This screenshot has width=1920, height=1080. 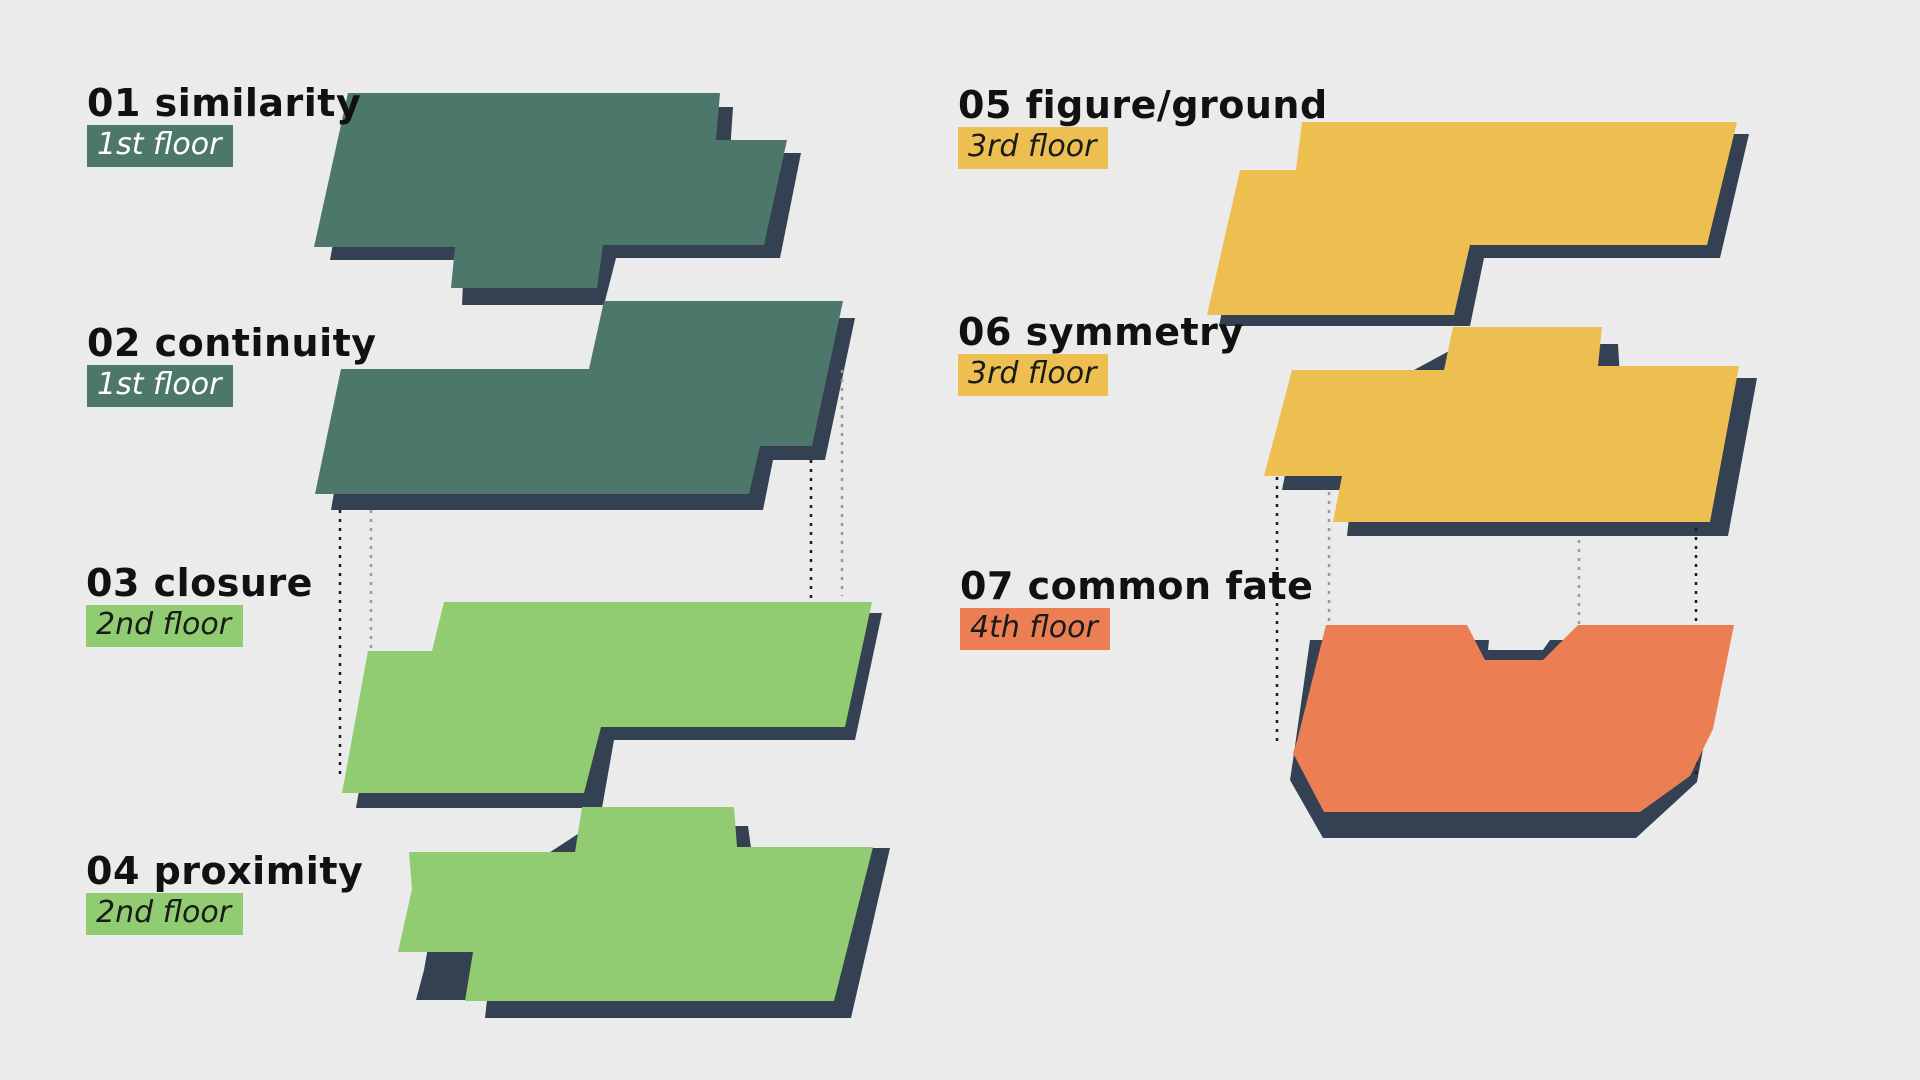 I want to click on principle-title: 06 symmetry, so click(x=1101, y=332).